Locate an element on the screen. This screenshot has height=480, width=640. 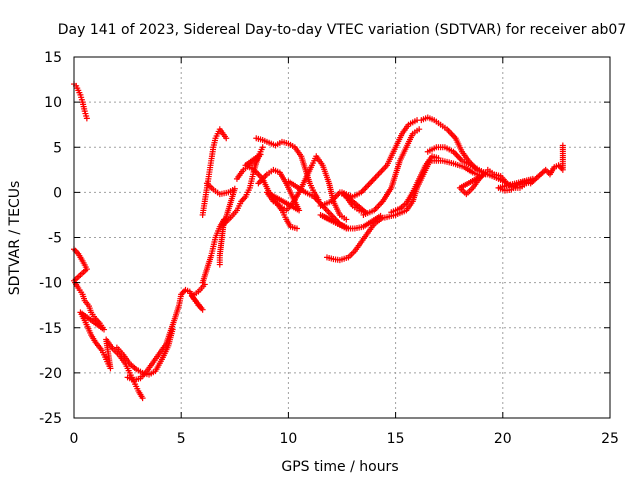
y-tick-label: -25 is located at coordinates (50, 419).